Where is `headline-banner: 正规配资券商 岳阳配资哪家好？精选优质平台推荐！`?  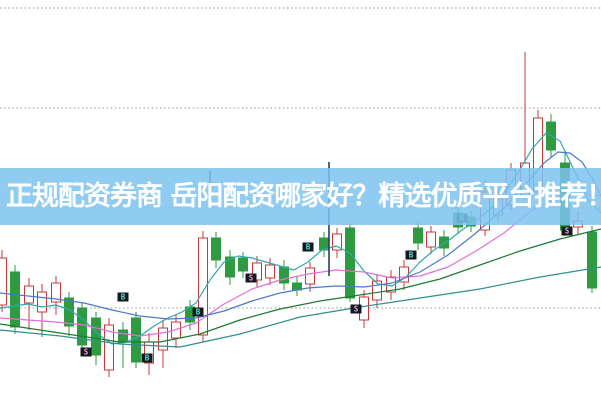 headline-banner: 正规配资券商 岳阳配资哪家好？精选优质平台推荐！ is located at coordinates (300, 196).